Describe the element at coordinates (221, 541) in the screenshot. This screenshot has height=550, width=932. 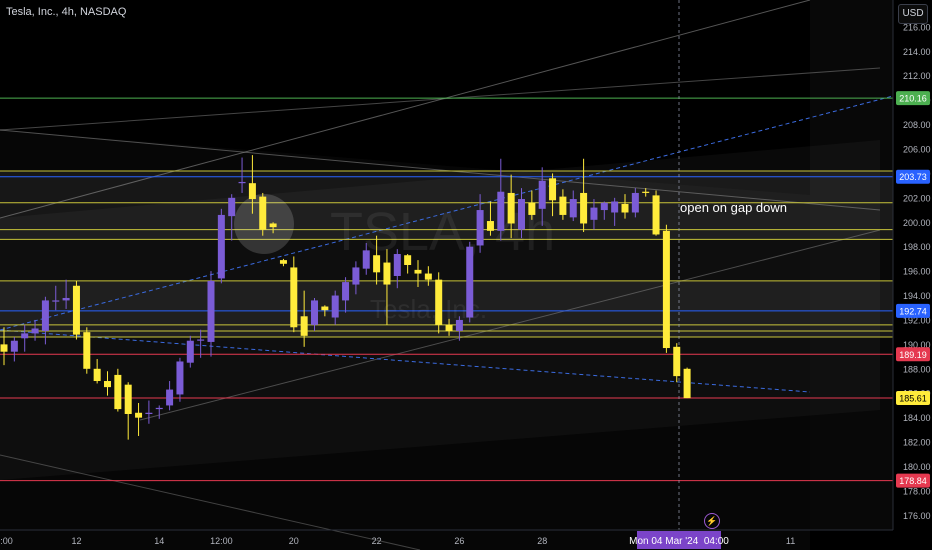
I see `x-tick-label: 12:00` at that location.